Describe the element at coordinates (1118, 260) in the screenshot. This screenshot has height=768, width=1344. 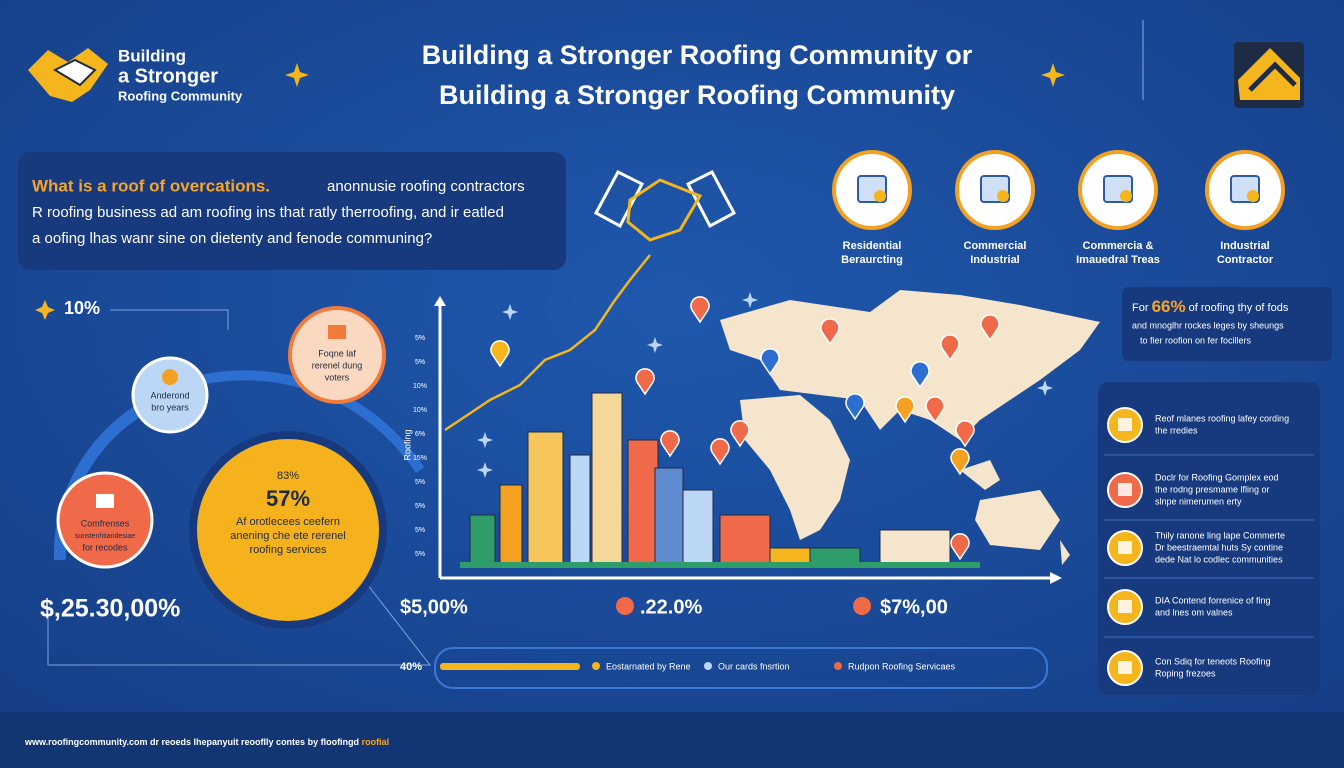
I see `service-label: Imauedral Treas` at that location.